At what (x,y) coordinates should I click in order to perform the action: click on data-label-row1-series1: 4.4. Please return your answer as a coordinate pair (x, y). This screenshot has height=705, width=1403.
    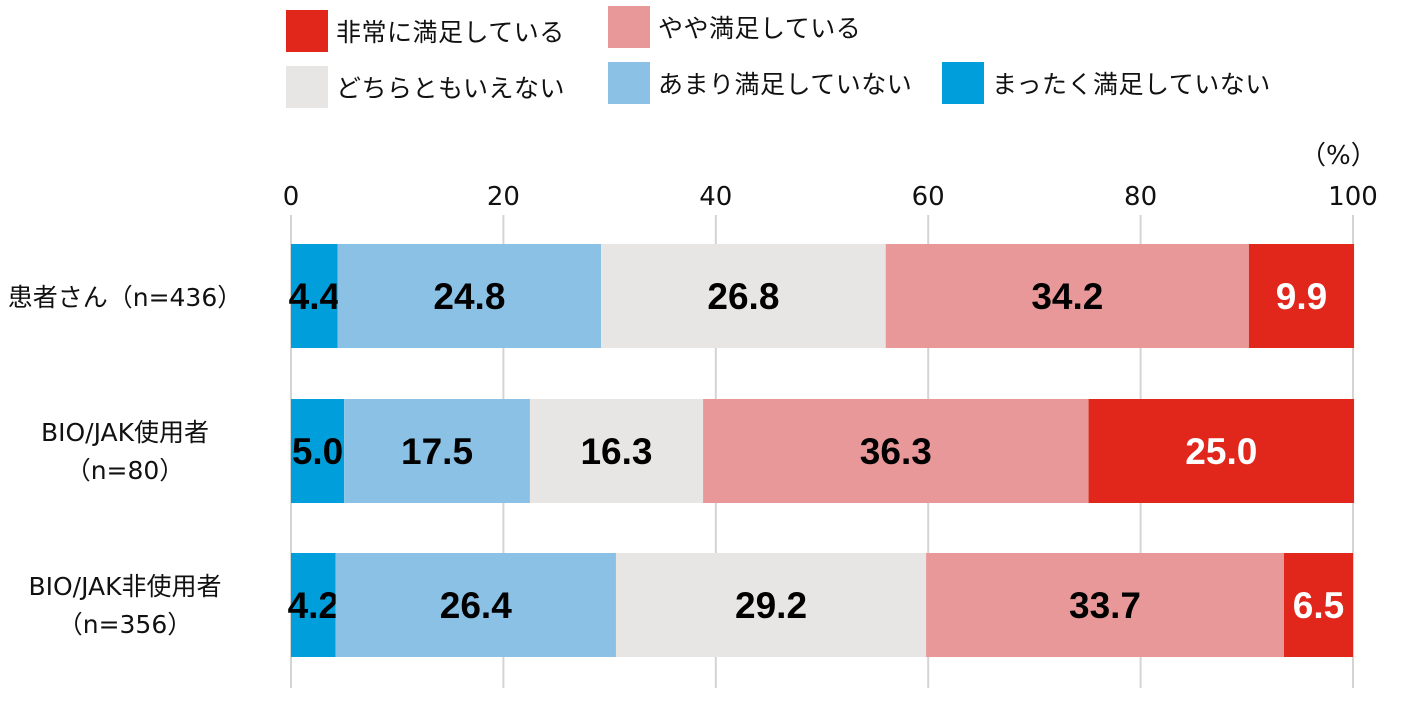
    Looking at the image, I should click on (315, 296).